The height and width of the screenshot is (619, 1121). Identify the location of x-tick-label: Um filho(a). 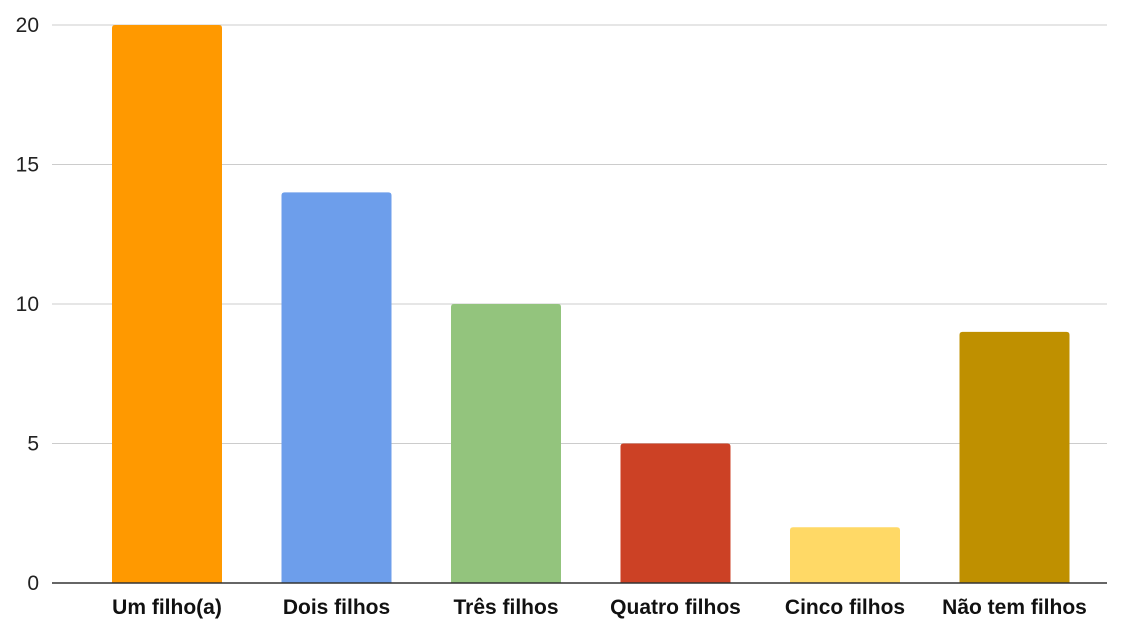
(167, 607).